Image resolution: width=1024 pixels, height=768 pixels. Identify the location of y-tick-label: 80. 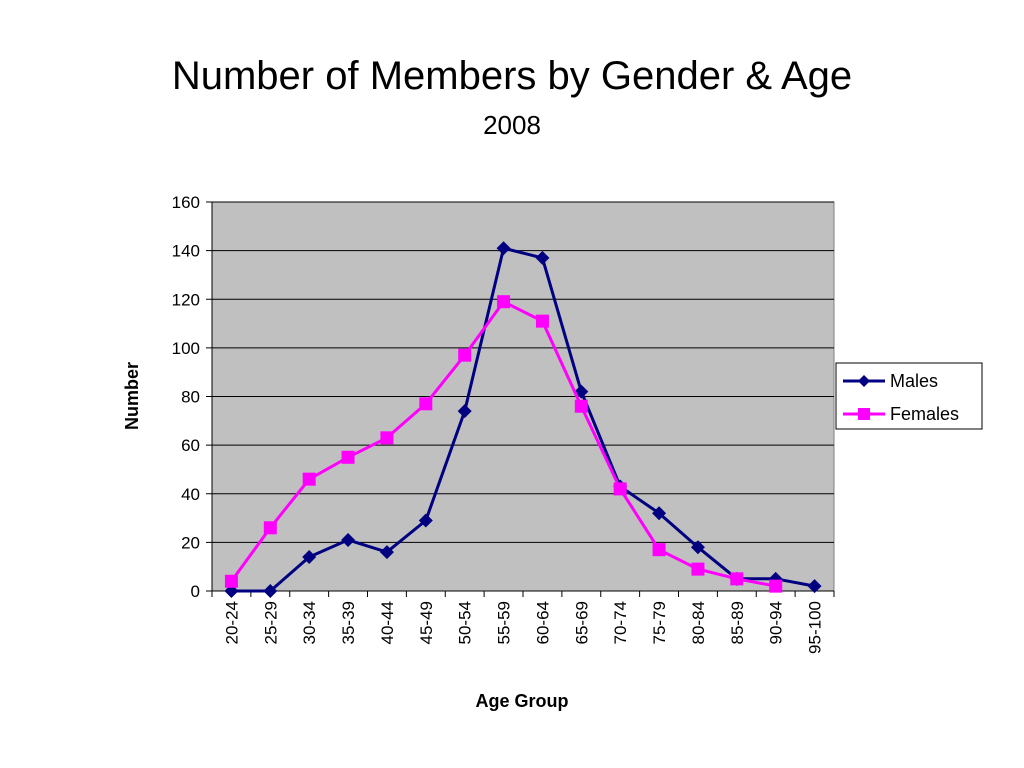
(190, 397).